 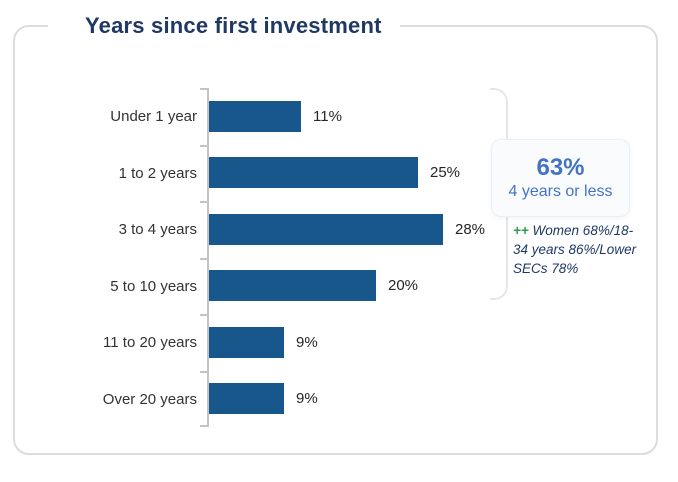 I want to click on bar-11-to-20-years, so click(x=246, y=342).